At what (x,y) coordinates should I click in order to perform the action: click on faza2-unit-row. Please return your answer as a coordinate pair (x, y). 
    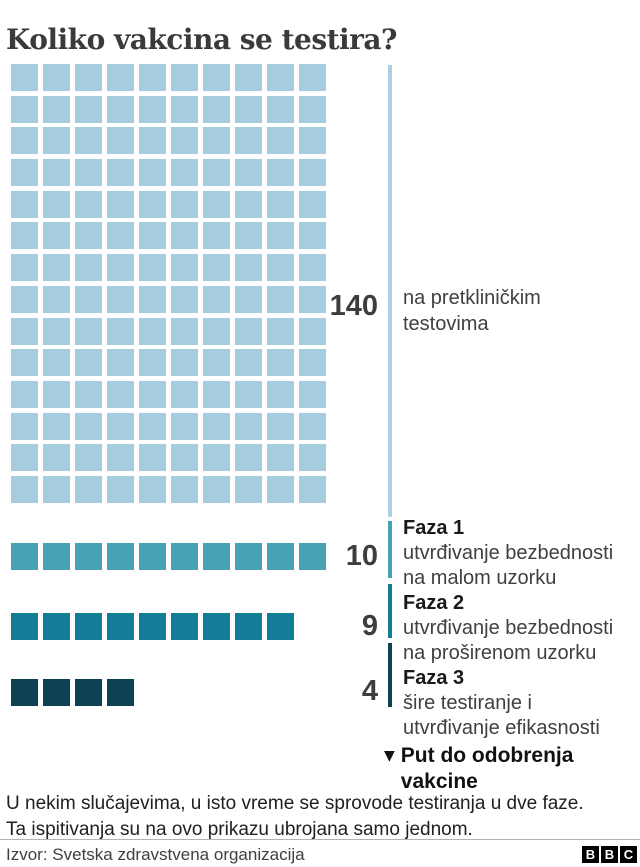
    Looking at the image, I should click on (152, 626).